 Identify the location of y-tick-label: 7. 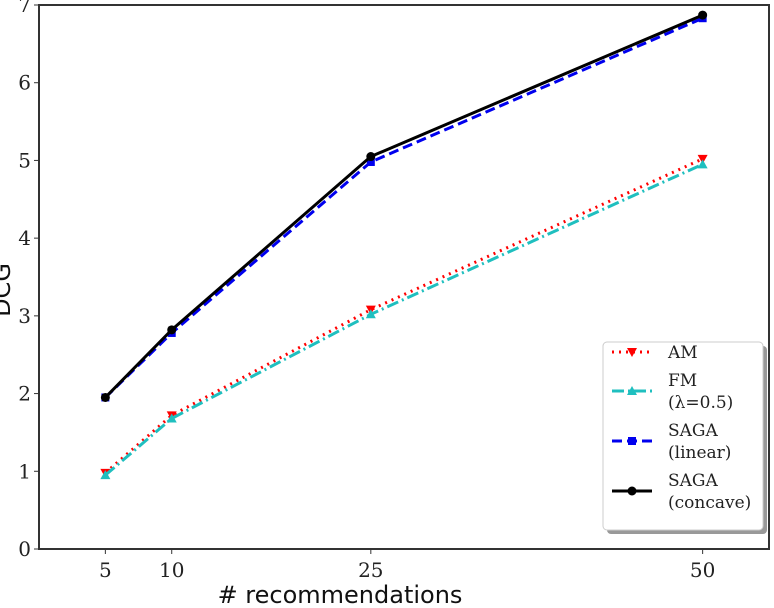
(24, 8).